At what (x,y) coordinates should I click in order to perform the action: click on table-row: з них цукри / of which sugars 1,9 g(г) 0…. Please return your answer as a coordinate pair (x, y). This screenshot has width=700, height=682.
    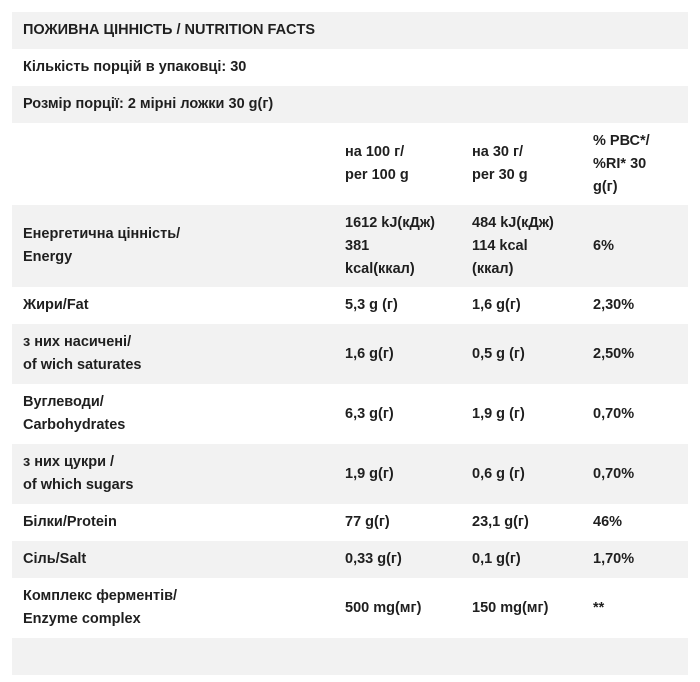
    Looking at the image, I should click on (350, 474).